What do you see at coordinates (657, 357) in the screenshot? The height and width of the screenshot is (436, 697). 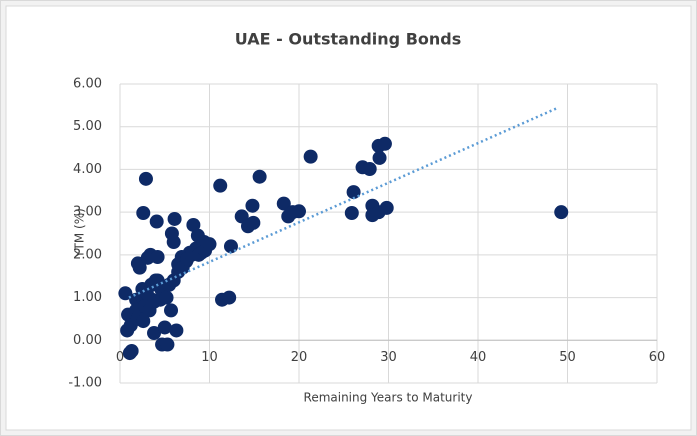 I see `x-tick-label: 60` at bounding box center [657, 357].